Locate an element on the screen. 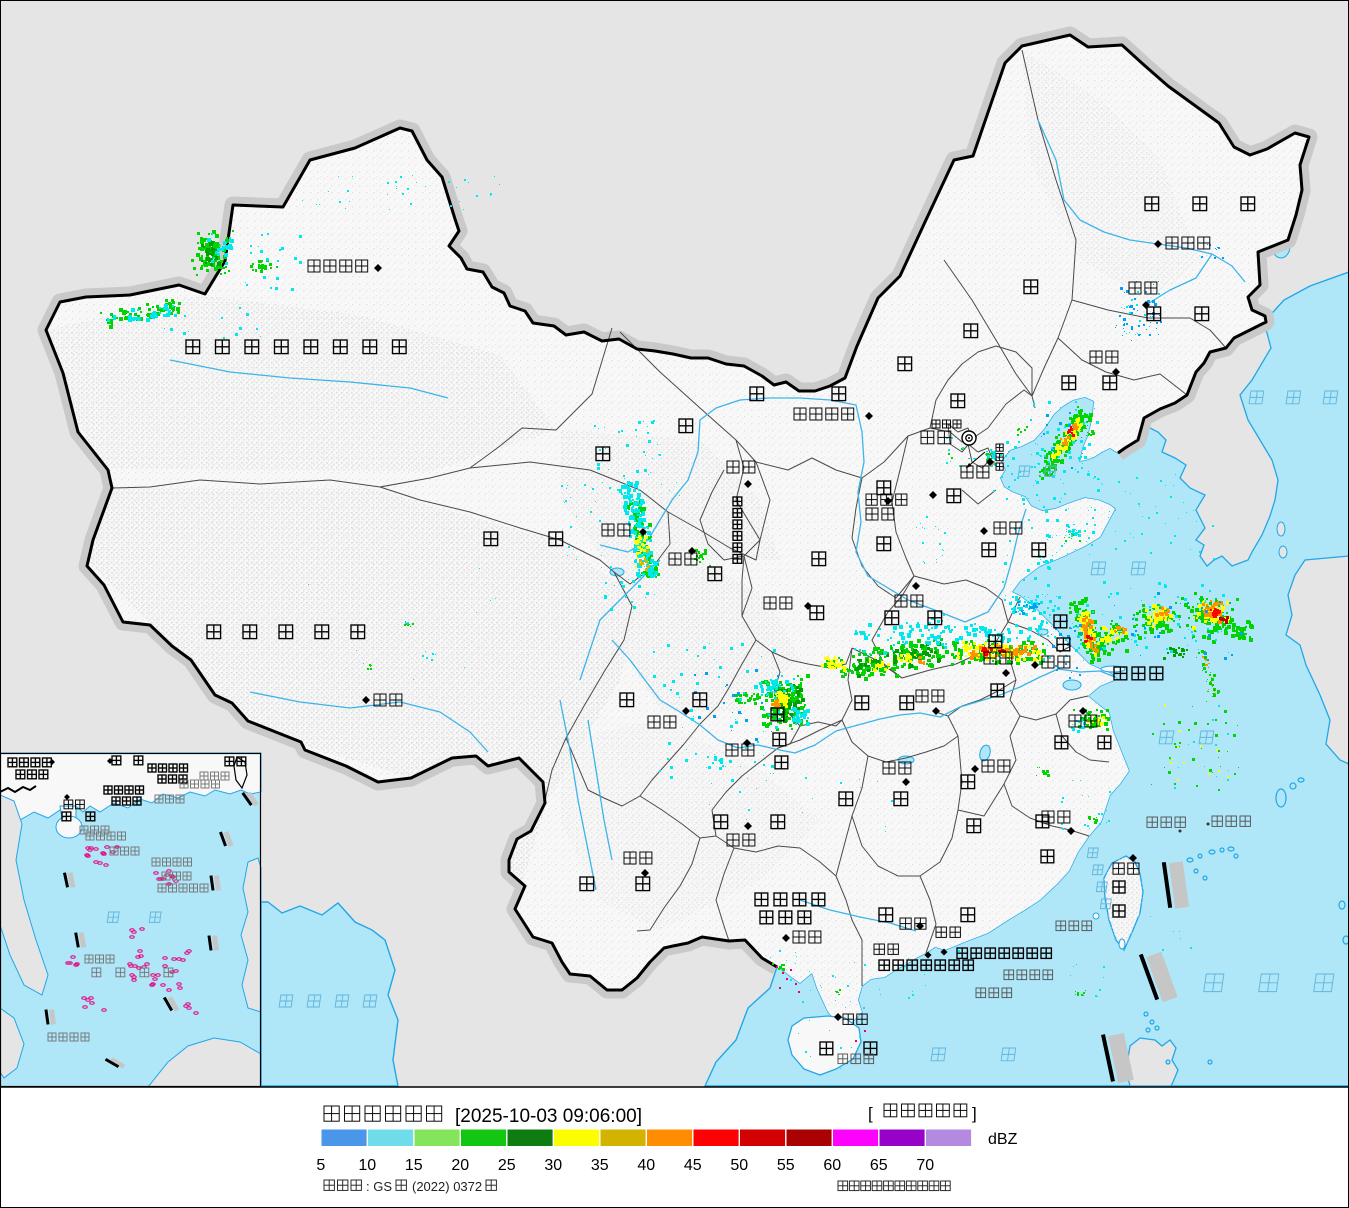  svg-text: 25 is located at coordinates (507, 1165).